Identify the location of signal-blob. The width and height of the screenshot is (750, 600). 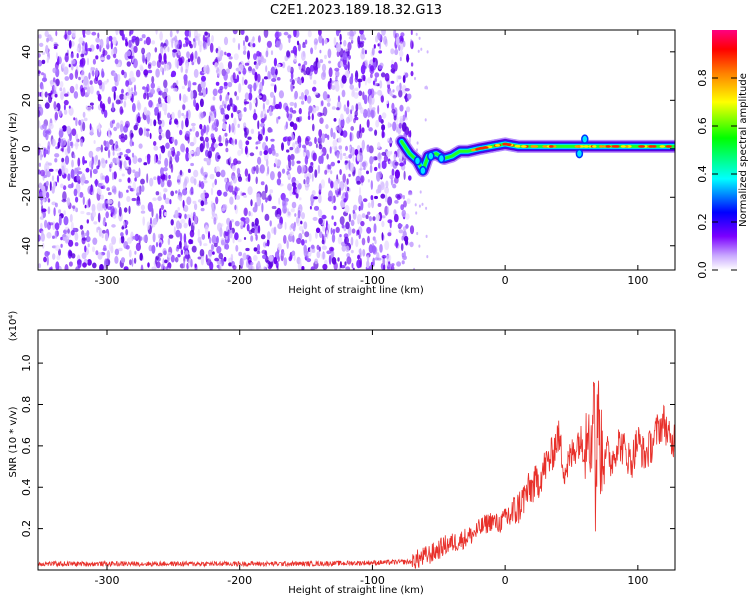
(585, 139).